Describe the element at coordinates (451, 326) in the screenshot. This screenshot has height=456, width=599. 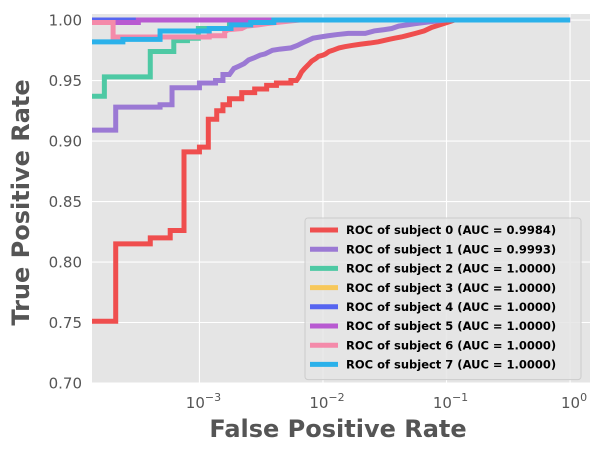
I see `legend-label: ROC of subject 5 (AUC = 1.0000)` at that location.